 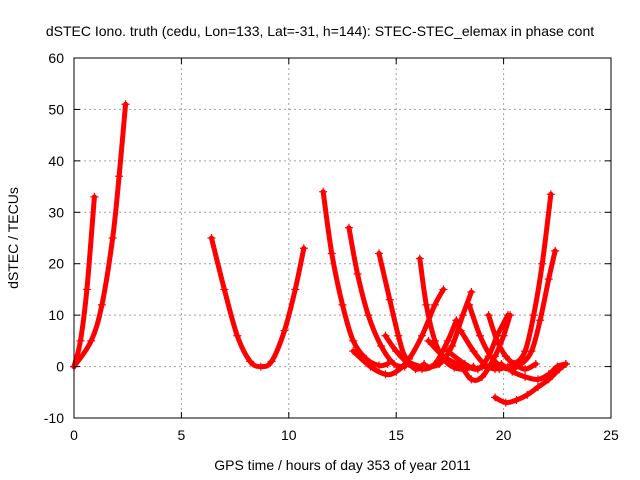 I want to click on x-tick-label: 25, so click(x=611, y=435).